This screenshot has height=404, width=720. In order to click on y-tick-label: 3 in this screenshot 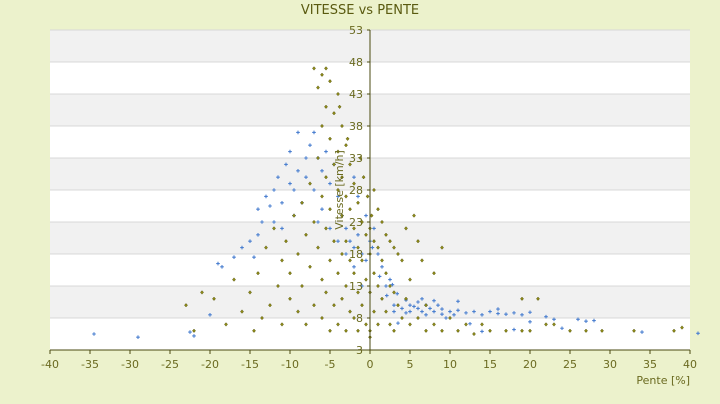, I will do `click(359, 350)`.